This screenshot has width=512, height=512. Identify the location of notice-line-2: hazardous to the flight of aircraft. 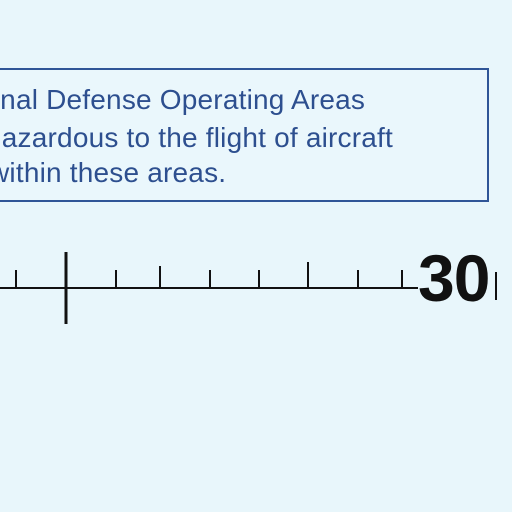
(196, 137).